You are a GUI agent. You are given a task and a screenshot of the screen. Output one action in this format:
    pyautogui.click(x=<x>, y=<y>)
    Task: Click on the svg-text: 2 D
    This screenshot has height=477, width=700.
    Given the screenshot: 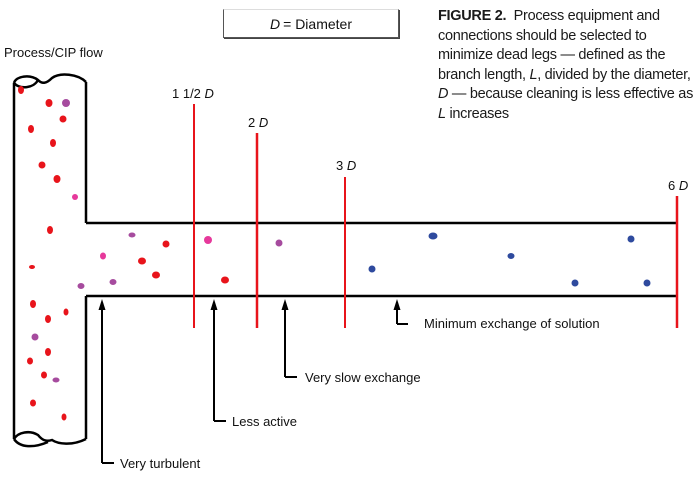 What is the action you would take?
    pyautogui.click(x=258, y=122)
    